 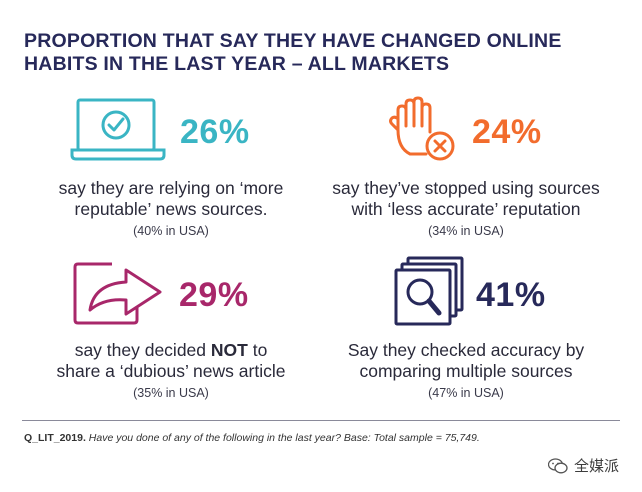 I want to click on stat-2-line-2: with ‘less accurate’ reputation, so click(x=466, y=209).